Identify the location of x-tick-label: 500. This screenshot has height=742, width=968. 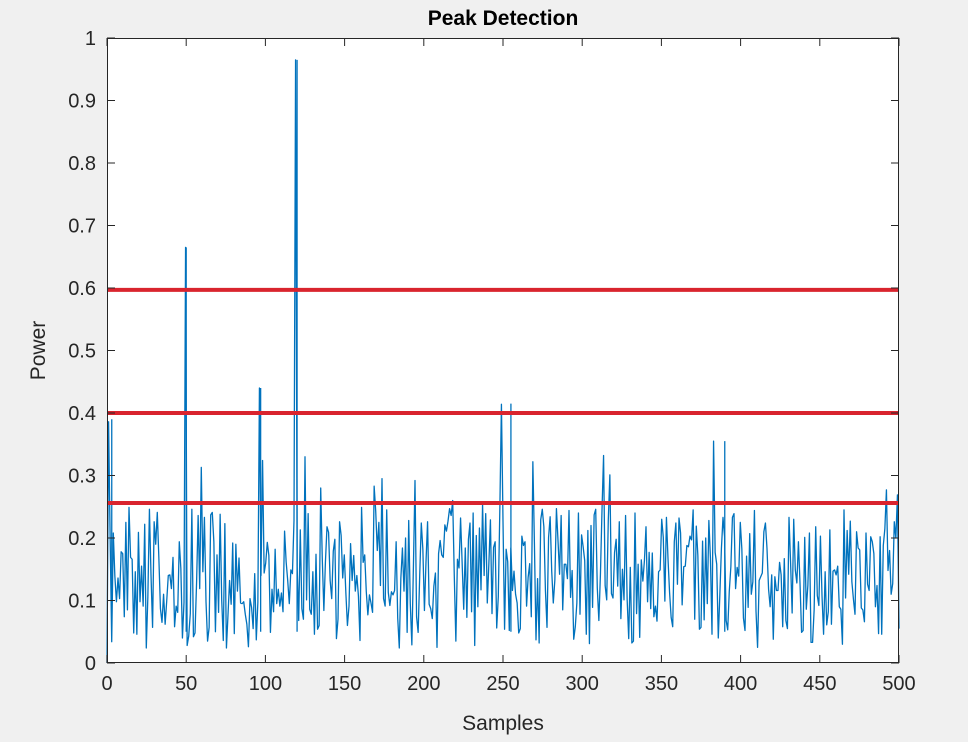
(898, 684).